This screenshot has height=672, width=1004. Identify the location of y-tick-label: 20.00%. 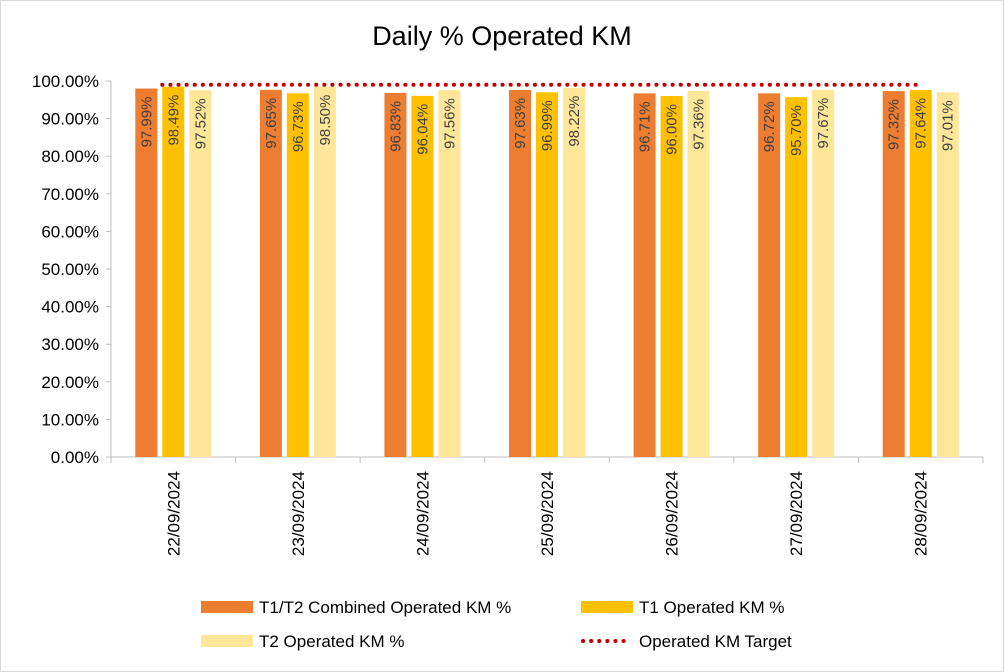
(70, 382).